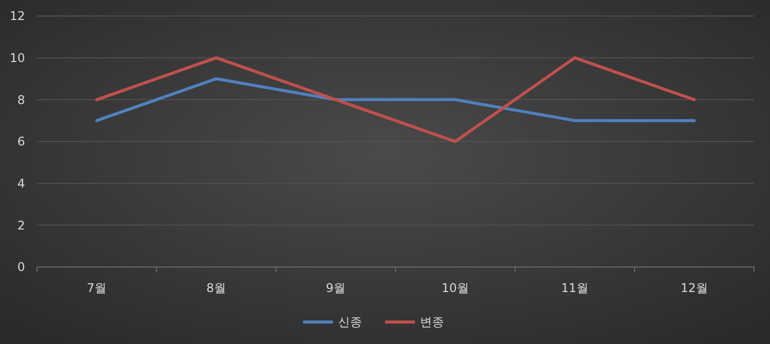 The height and width of the screenshot is (344, 770). Describe the element at coordinates (21, 99) in the screenshot. I see `y-tick-label: 8` at that location.